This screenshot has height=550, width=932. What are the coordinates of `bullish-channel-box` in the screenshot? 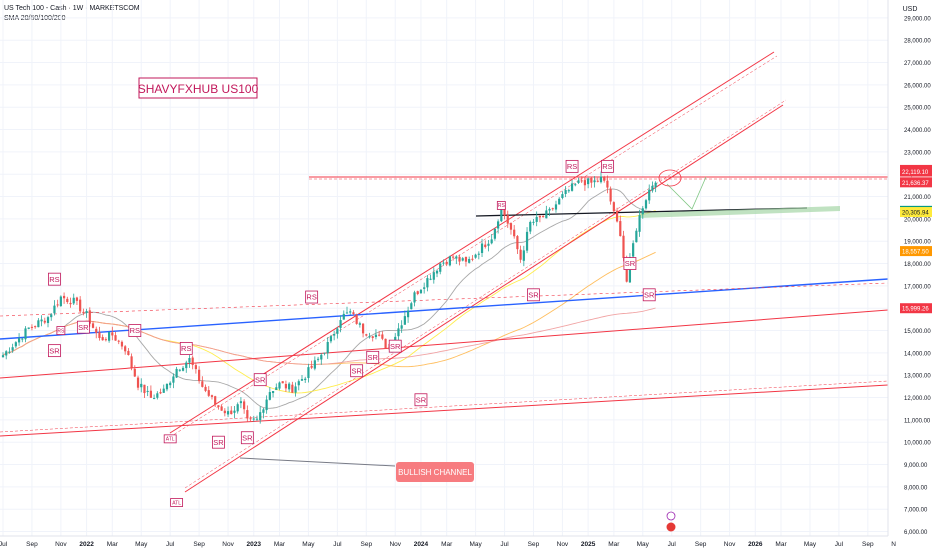 It's located at (435, 472).